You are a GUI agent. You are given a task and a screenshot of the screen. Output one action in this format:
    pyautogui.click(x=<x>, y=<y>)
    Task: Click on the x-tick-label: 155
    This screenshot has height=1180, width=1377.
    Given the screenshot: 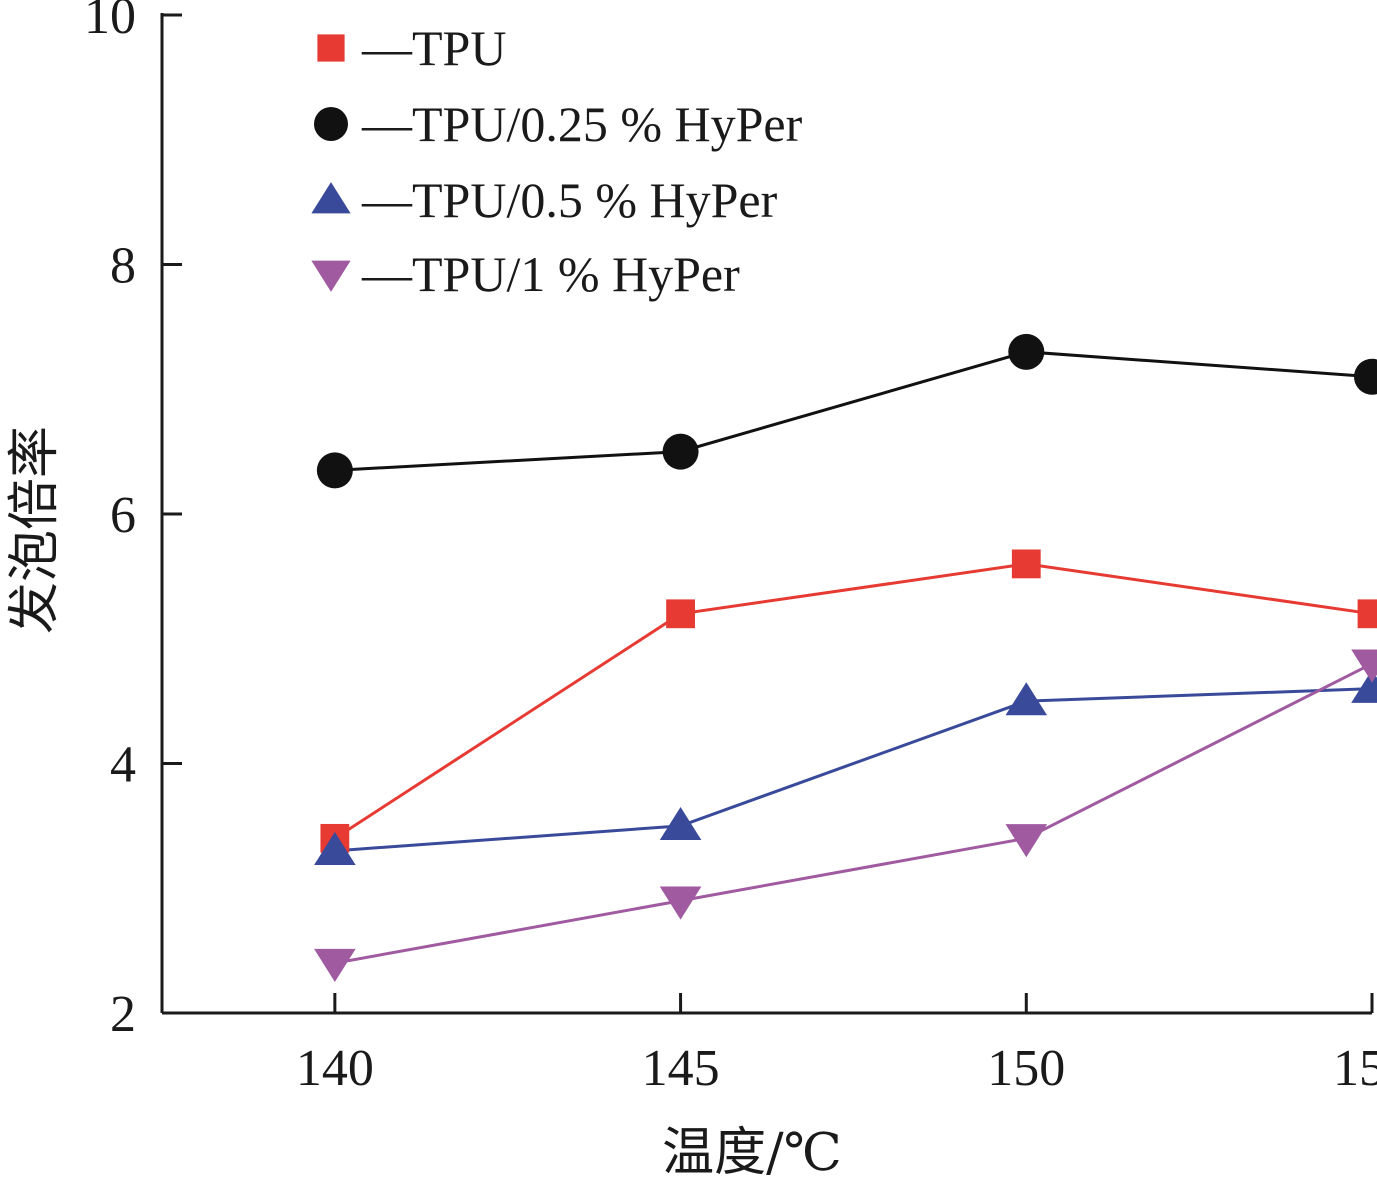 What is the action you would take?
    pyautogui.click(x=1355, y=1068)
    